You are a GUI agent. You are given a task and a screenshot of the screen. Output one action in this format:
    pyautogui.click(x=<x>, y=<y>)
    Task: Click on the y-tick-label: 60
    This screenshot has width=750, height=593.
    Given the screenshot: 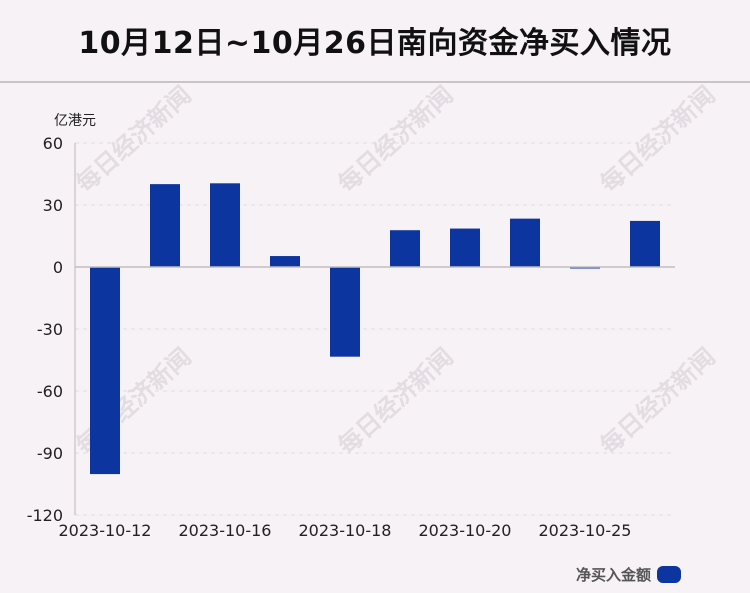 What is the action you would take?
    pyautogui.click(x=53, y=143)
    